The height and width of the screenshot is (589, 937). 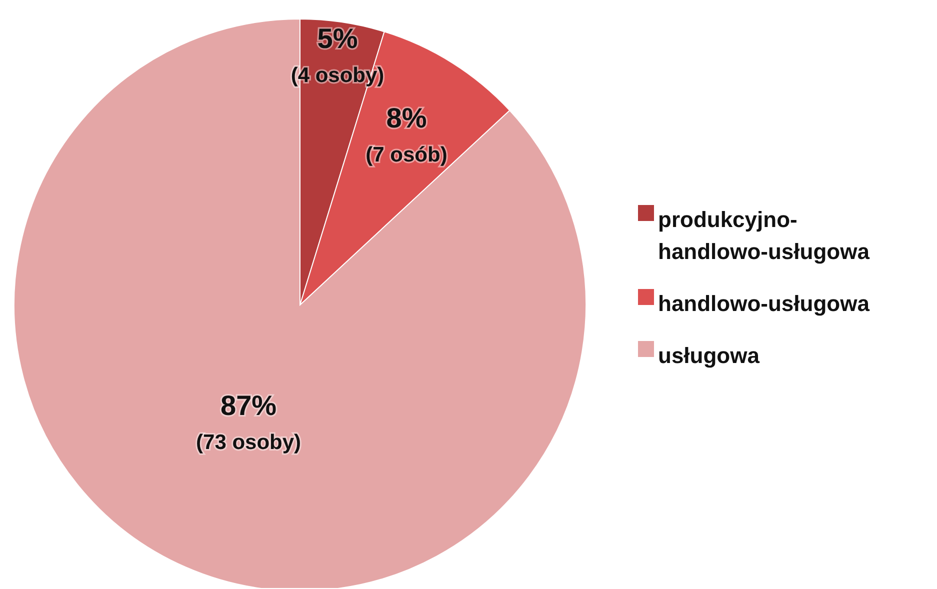 What do you see at coordinates (764, 304) in the screenshot?
I see `legend-label: handlowo-usługowa` at bounding box center [764, 304].